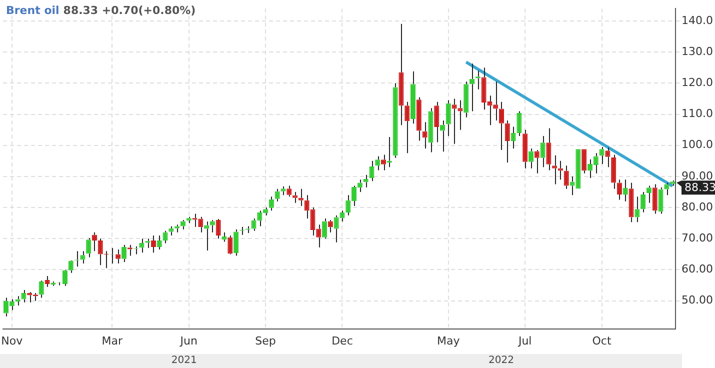 Image resolution: width=715 pixels, height=368 pixels. What do you see at coordinates (698, 175) in the screenshot?
I see `y-tick-label: 90.00` at bounding box center [698, 175].